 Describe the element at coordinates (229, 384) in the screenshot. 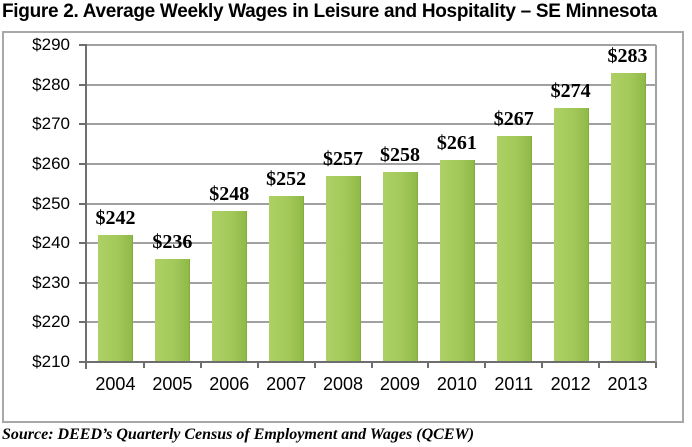

I see `x-tick-label: 2006` at that location.